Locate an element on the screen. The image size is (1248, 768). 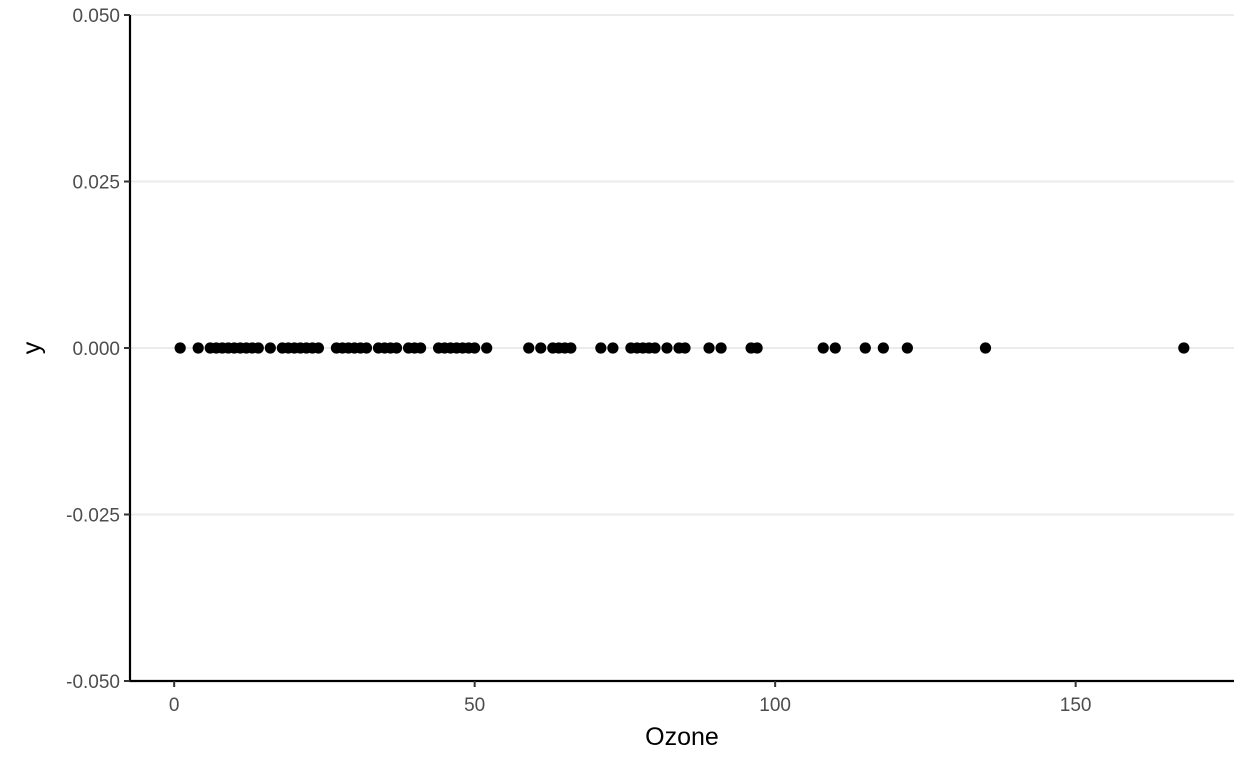
y-axis-title: y is located at coordinates (32, 347).